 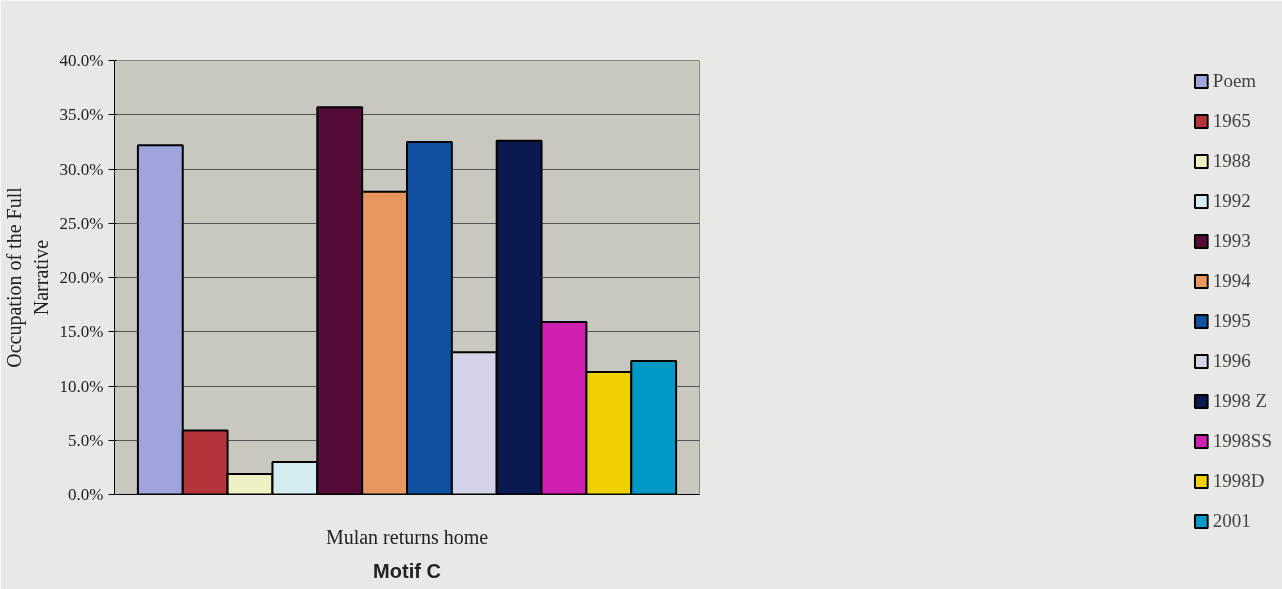 I want to click on y-tick-label: 25.0%, so click(x=81, y=223).